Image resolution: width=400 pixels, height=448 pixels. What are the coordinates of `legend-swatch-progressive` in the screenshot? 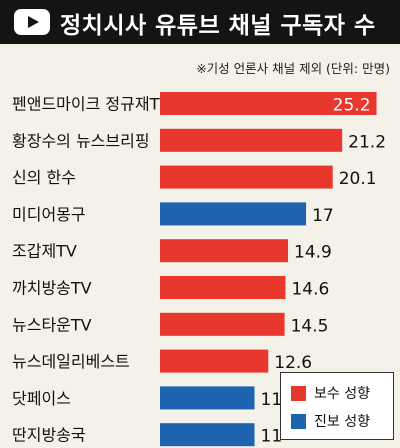 It's located at (298, 421).